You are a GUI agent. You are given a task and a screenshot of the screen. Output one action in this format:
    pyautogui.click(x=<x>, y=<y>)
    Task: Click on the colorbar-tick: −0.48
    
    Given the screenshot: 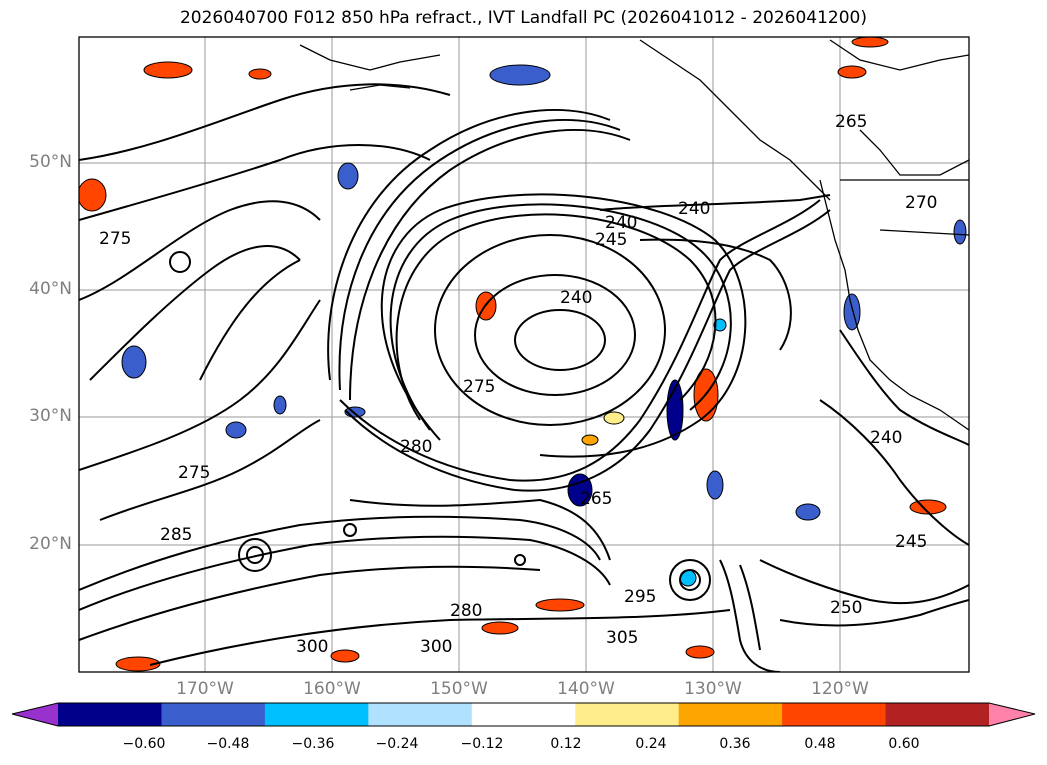 What is the action you would take?
    pyautogui.click(x=228, y=744)
    